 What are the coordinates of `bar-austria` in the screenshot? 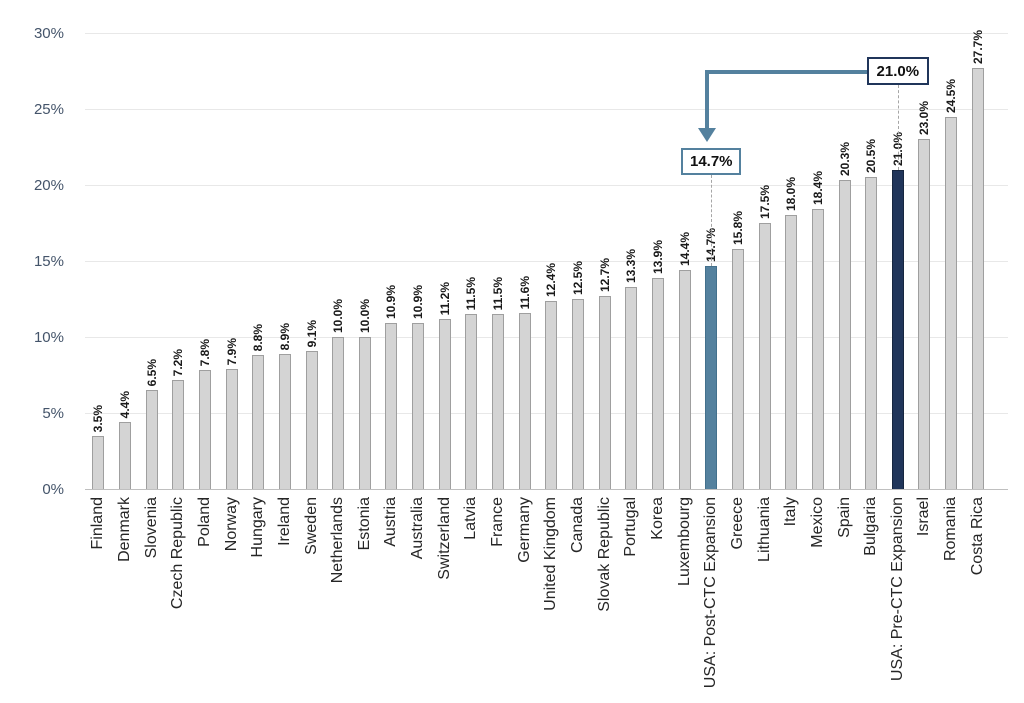 It's located at (391, 406).